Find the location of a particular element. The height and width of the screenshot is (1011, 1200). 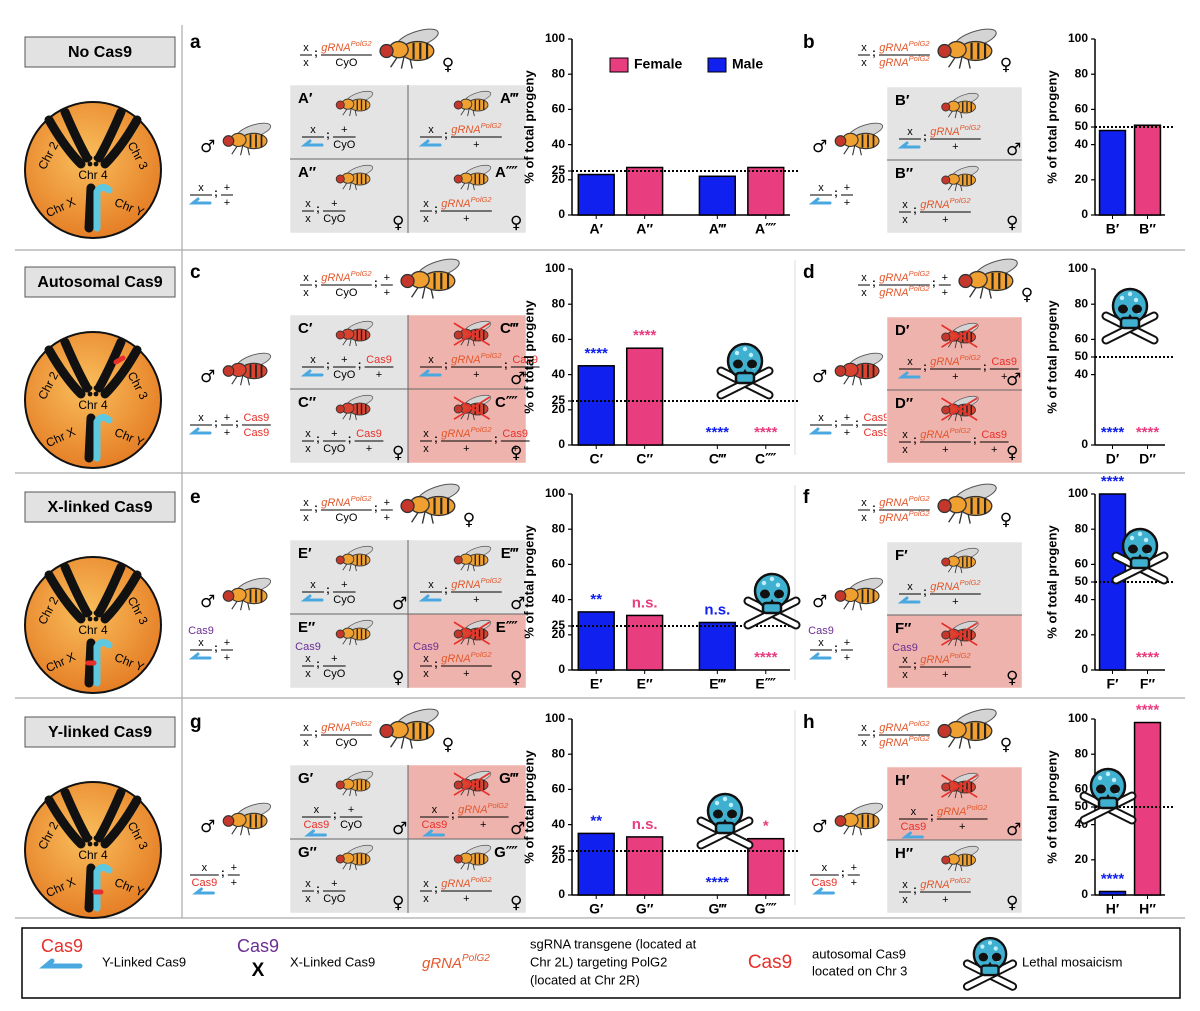

row-label-box is located at coordinates (100, 282).